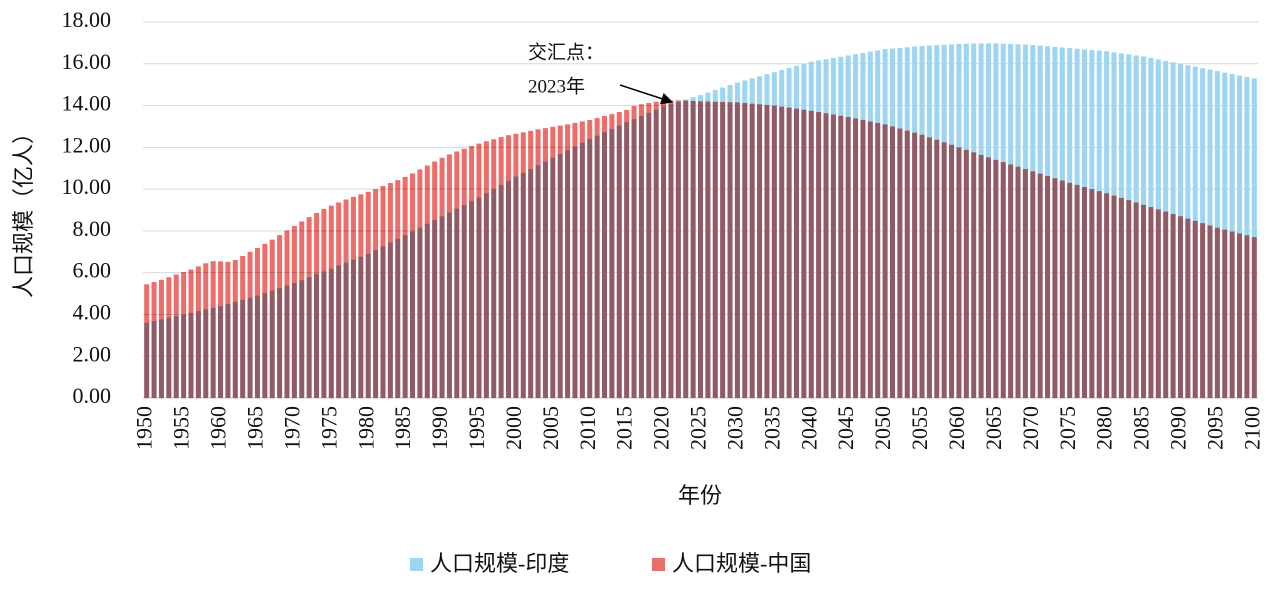 The width and height of the screenshot is (1278, 595). What do you see at coordinates (845, 428) in the screenshot?
I see `x-tick-label: 2045` at bounding box center [845, 428].